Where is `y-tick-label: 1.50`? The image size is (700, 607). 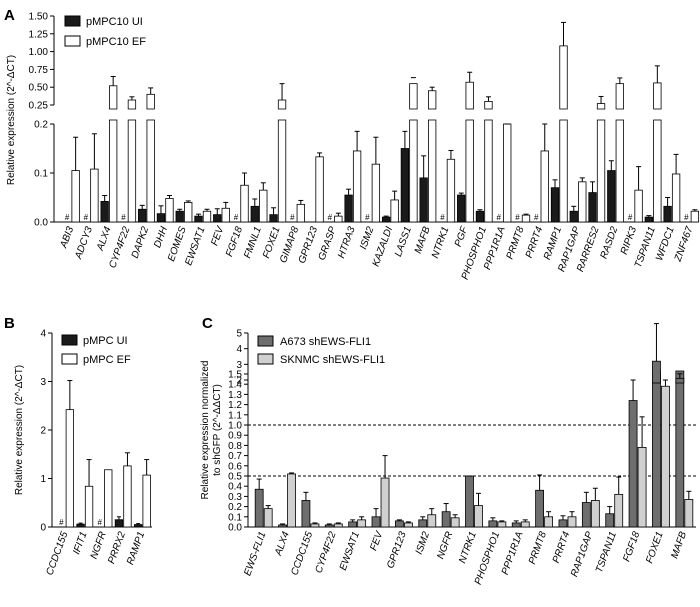
y-tick-label: 1.50 is located at coordinates (39, 17).